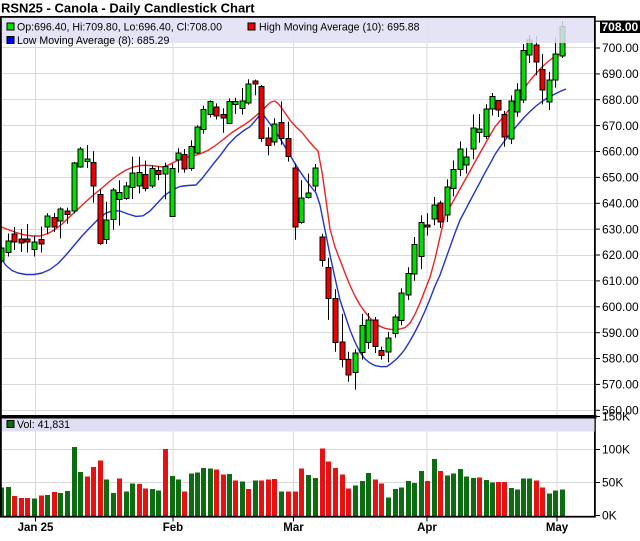 This screenshot has width=640, height=541. What do you see at coordinates (620, 152) in the screenshot?
I see `svg-text: 660.00` at bounding box center [620, 152].